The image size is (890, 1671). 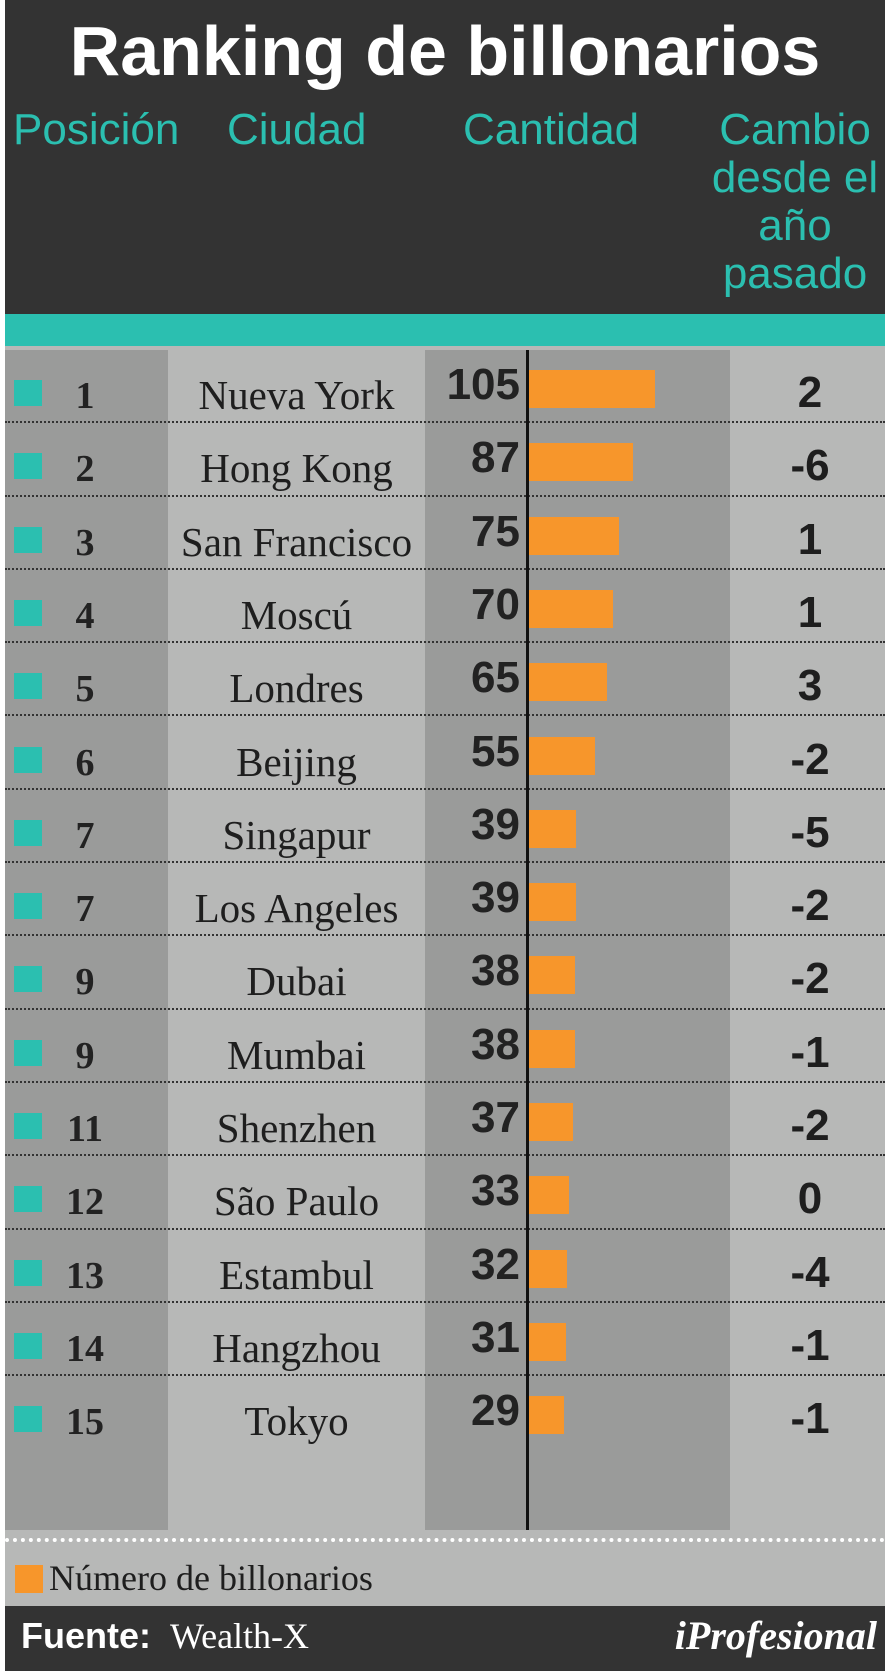 What do you see at coordinates (85, 396) in the screenshot?
I see `rank-position: 1` at bounding box center [85, 396].